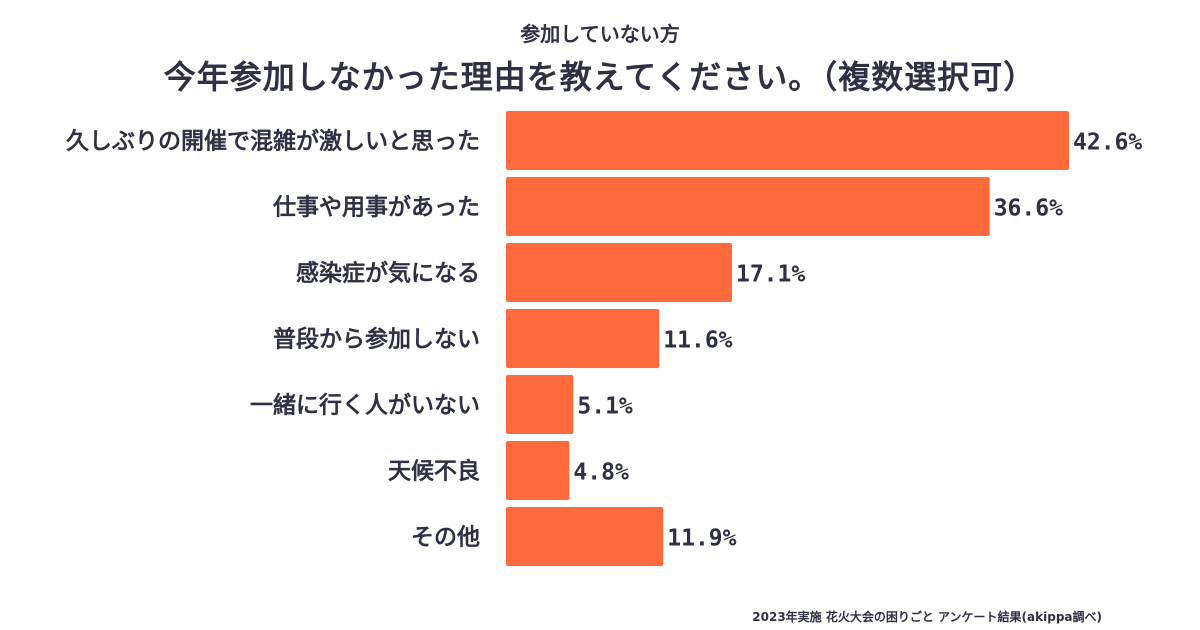  What do you see at coordinates (1028, 209) in the screenshot?
I see `value-label: 36.6%` at bounding box center [1028, 209].